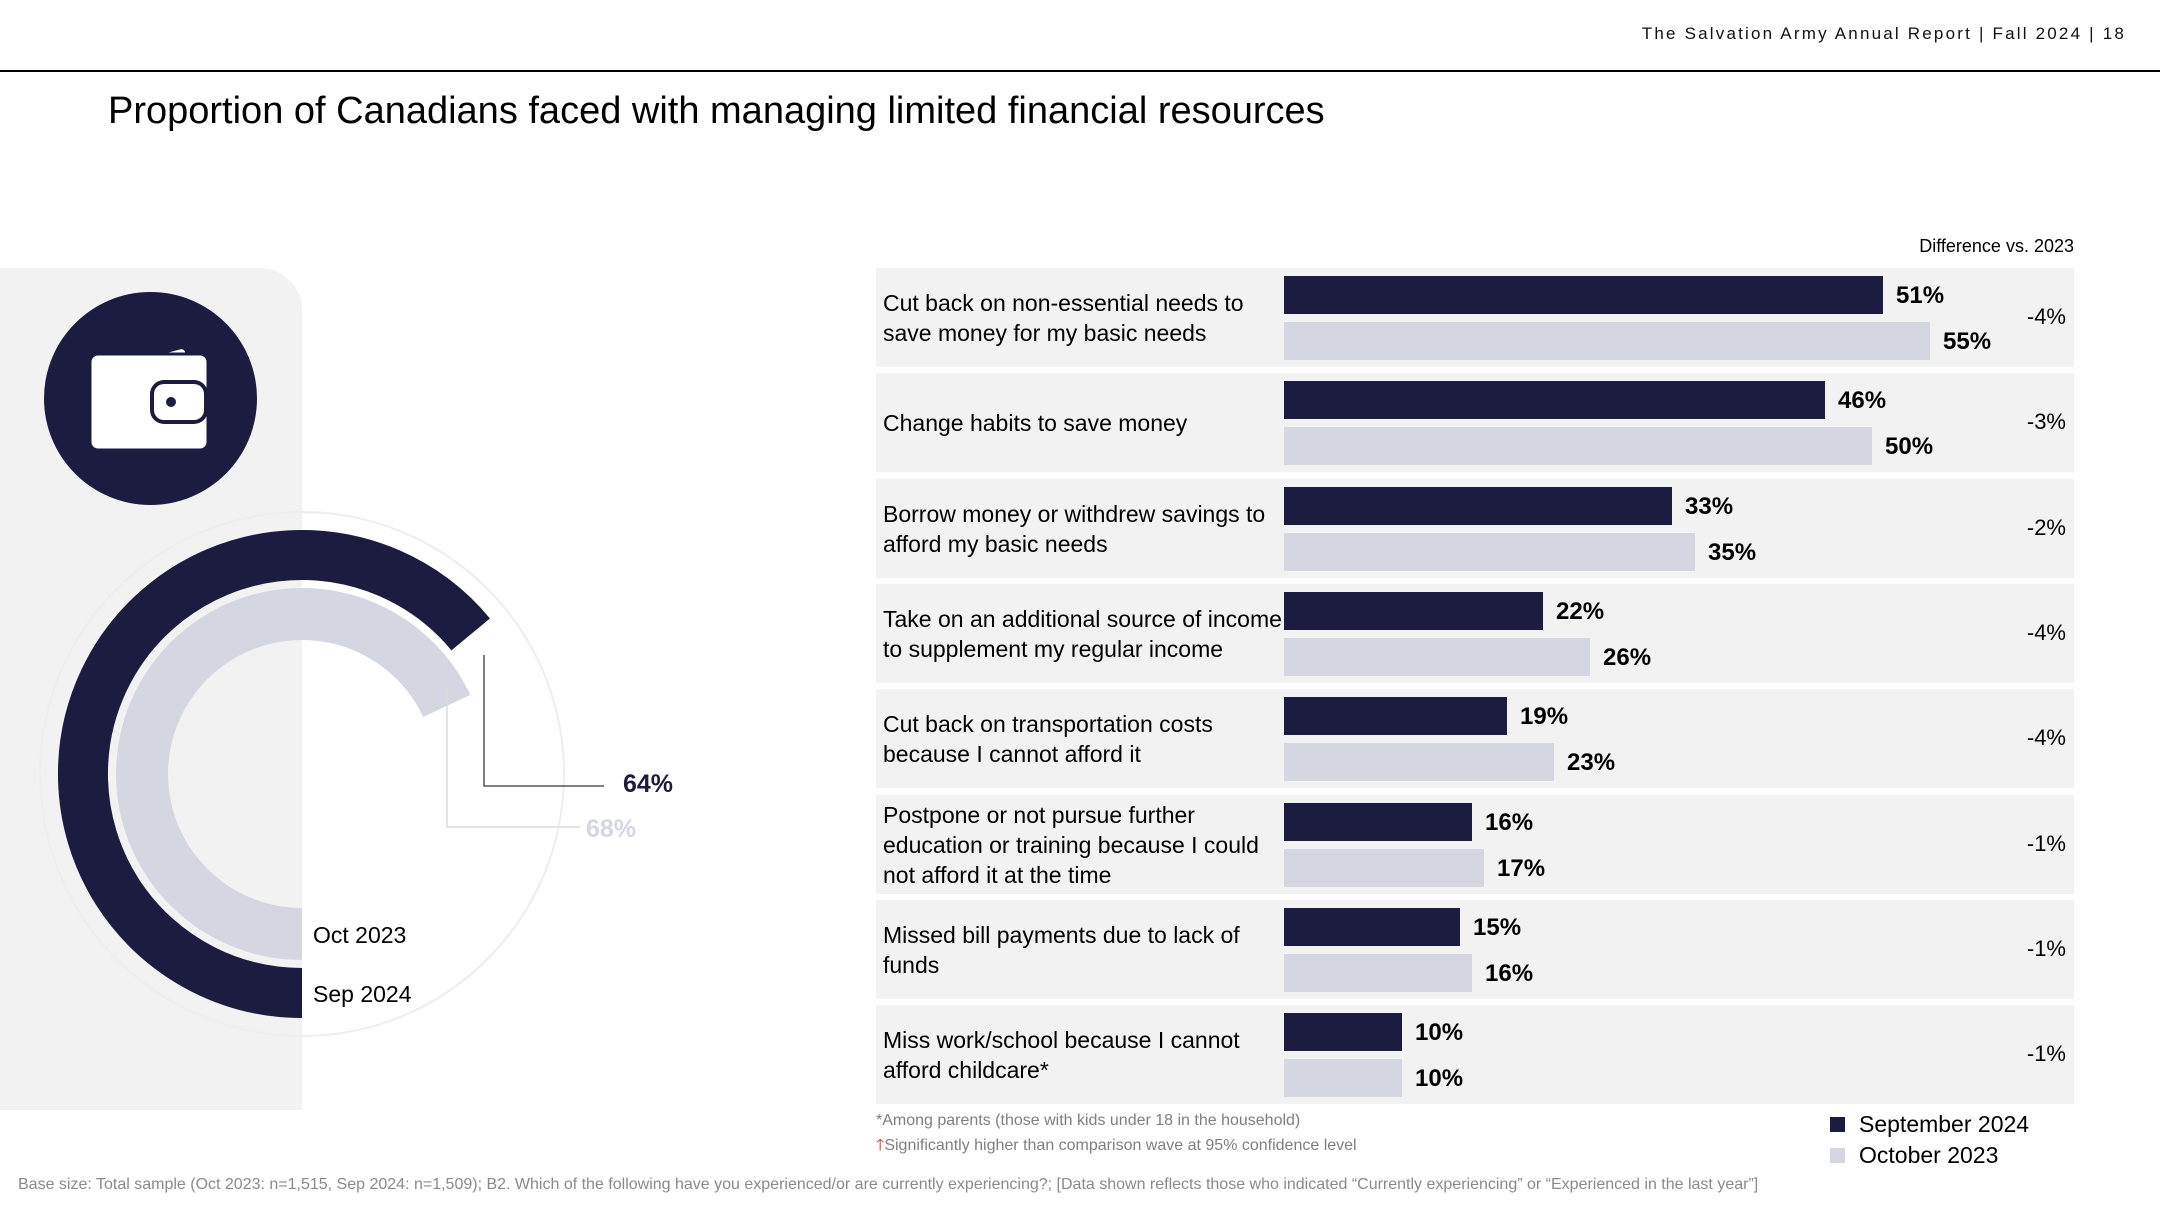  What do you see at coordinates (1509, 822) in the screenshot?
I see `bar-value-sep-2024: 16%` at bounding box center [1509, 822].